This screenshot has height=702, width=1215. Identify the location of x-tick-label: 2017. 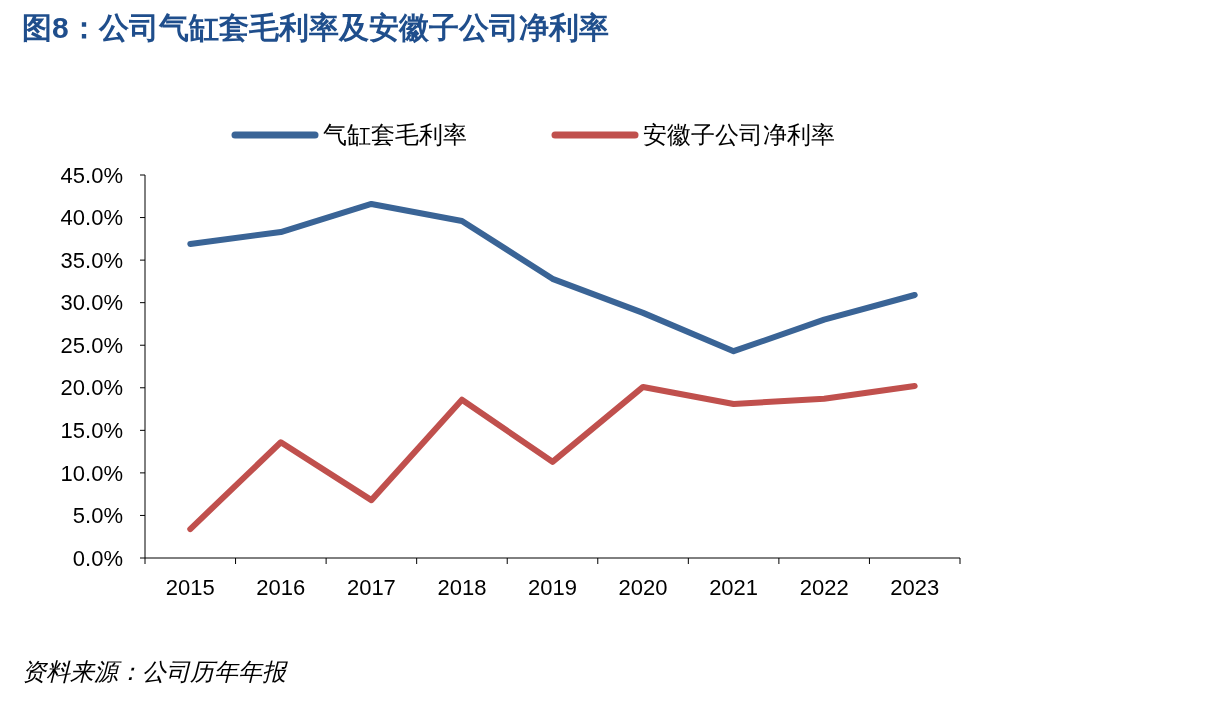
(371, 587).